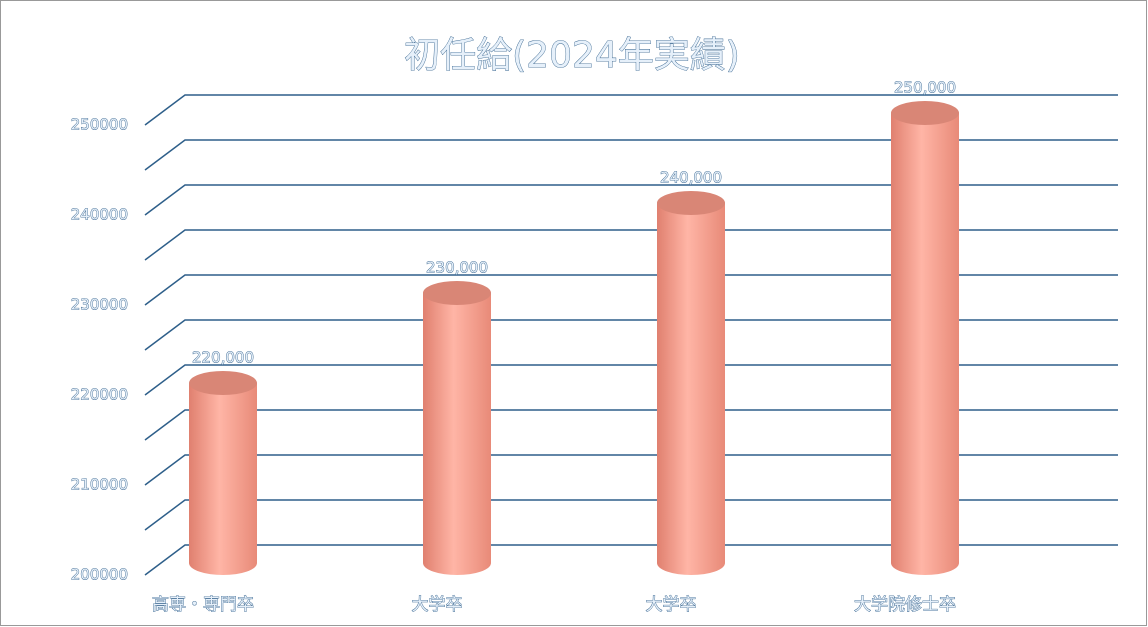 This screenshot has width=1148, height=627. What do you see at coordinates (457, 268) in the screenshot?
I see `value-label: 230,000` at bounding box center [457, 268].